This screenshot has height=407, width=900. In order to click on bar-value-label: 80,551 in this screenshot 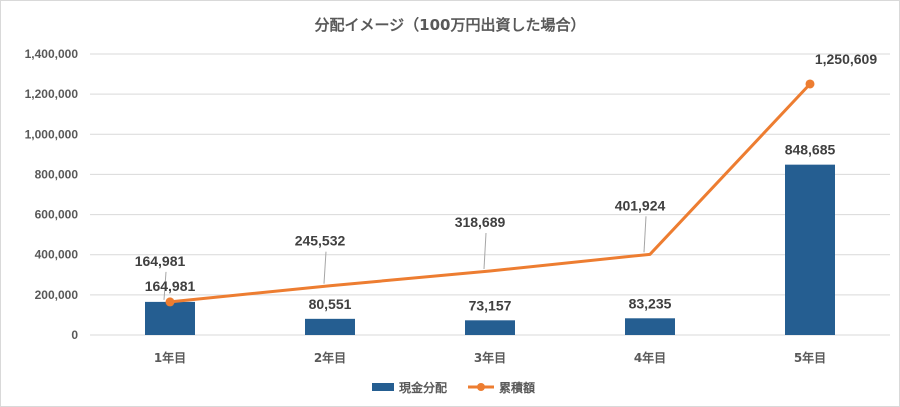, I will do `click(330, 304)`.